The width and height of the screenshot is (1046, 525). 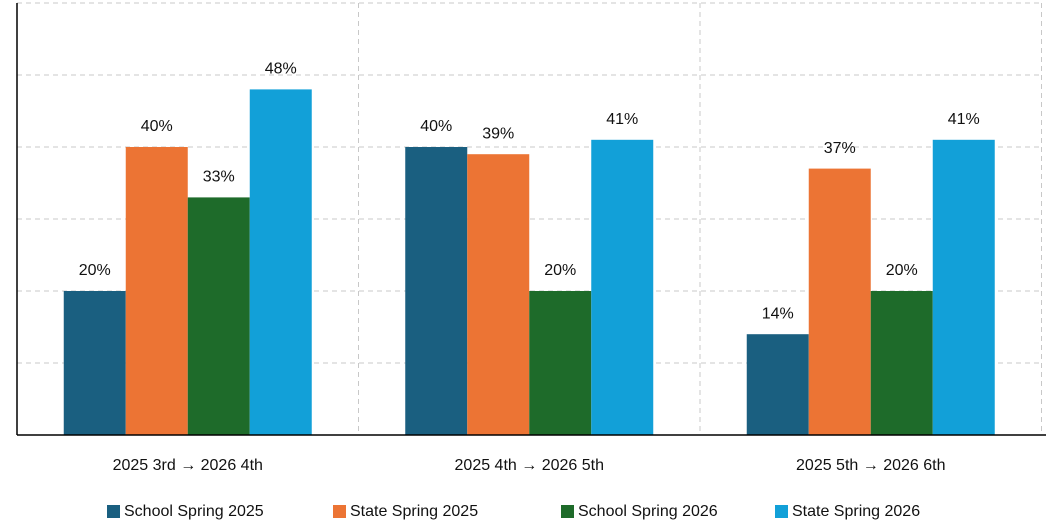 What do you see at coordinates (194, 511) in the screenshot?
I see `legend-label: School Spring 2025` at bounding box center [194, 511].